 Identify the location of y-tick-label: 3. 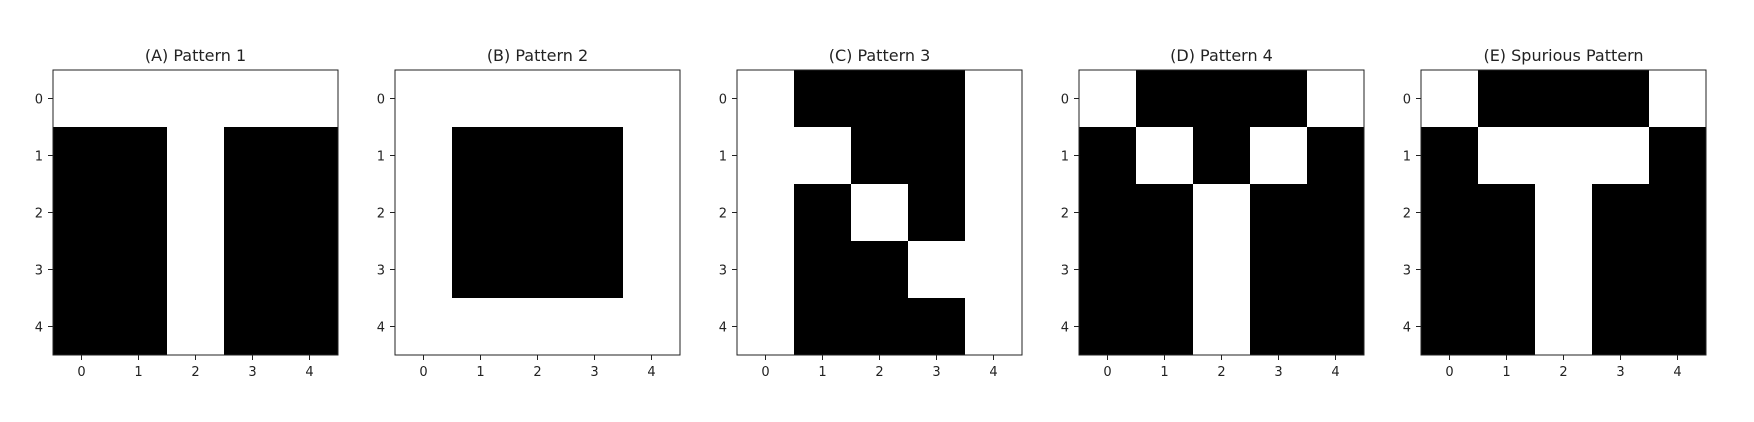
(1407, 271).